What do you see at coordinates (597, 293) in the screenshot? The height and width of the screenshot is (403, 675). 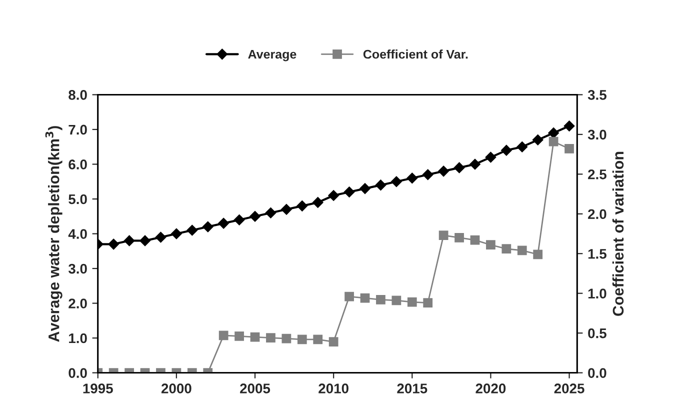 I see `y2-tick-label: 1.0` at bounding box center [597, 293].